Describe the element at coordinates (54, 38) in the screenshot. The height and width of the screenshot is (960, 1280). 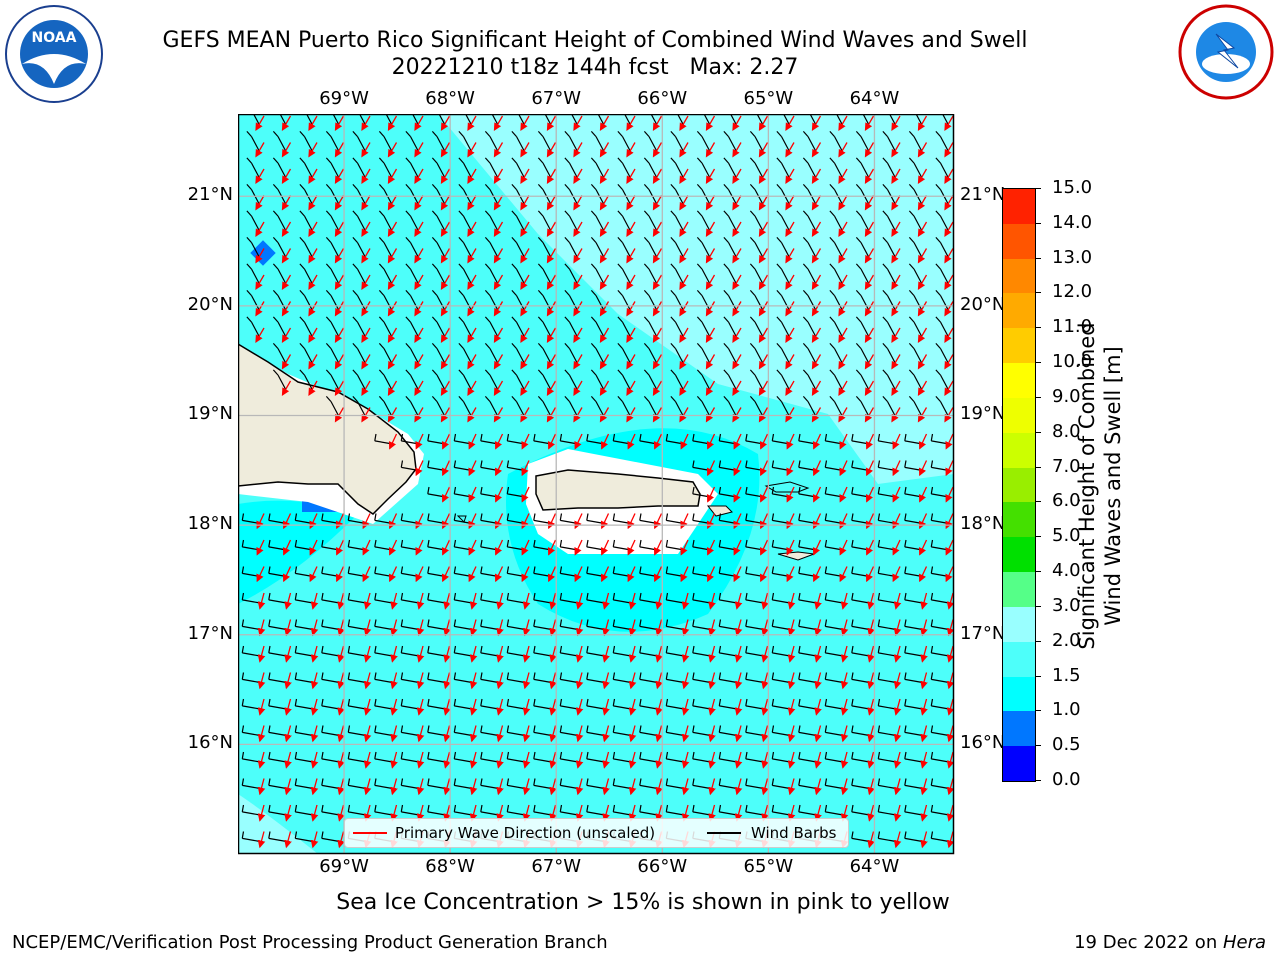
I see `noaa-logo-text: NOAA` at that location.